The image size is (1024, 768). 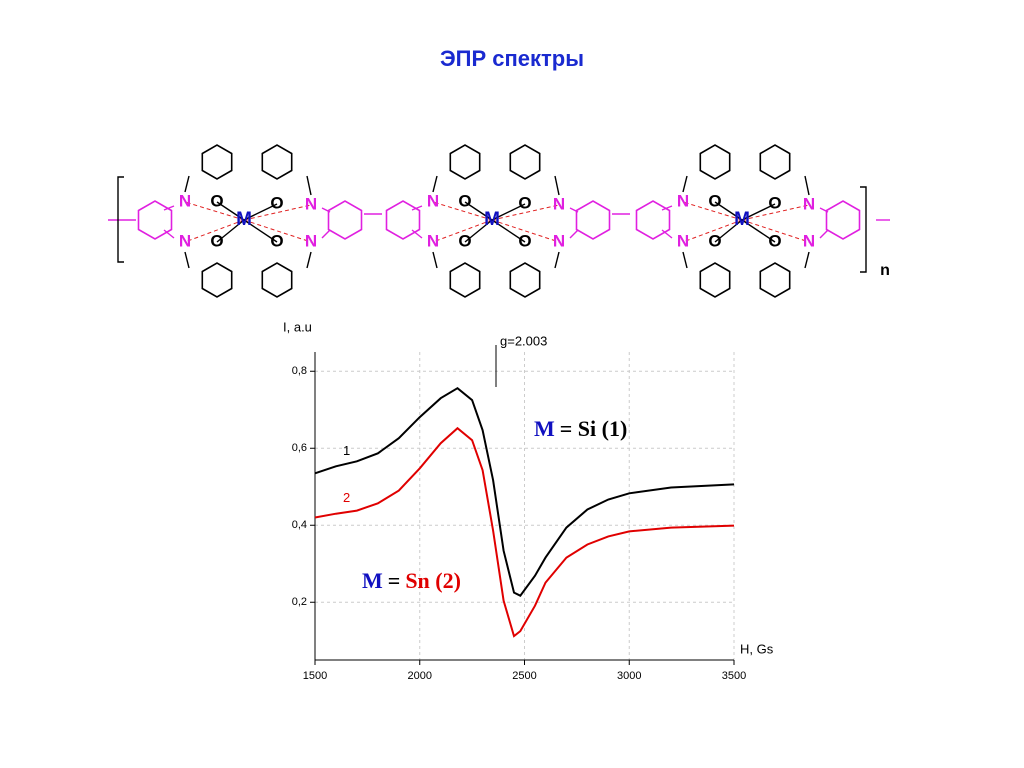 What do you see at coordinates (433, 580) in the screenshot?
I see `annotation-part: Sn (2)` at bounding box center [433, 580].